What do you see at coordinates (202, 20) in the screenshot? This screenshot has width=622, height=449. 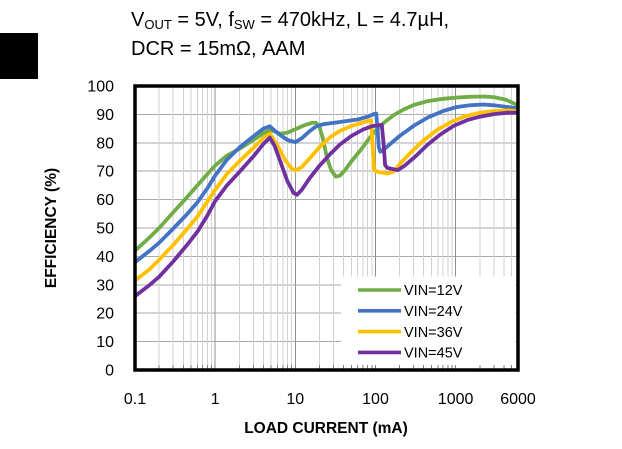 I see `title-text: = 5V, f` at bounding box center [202, 20].